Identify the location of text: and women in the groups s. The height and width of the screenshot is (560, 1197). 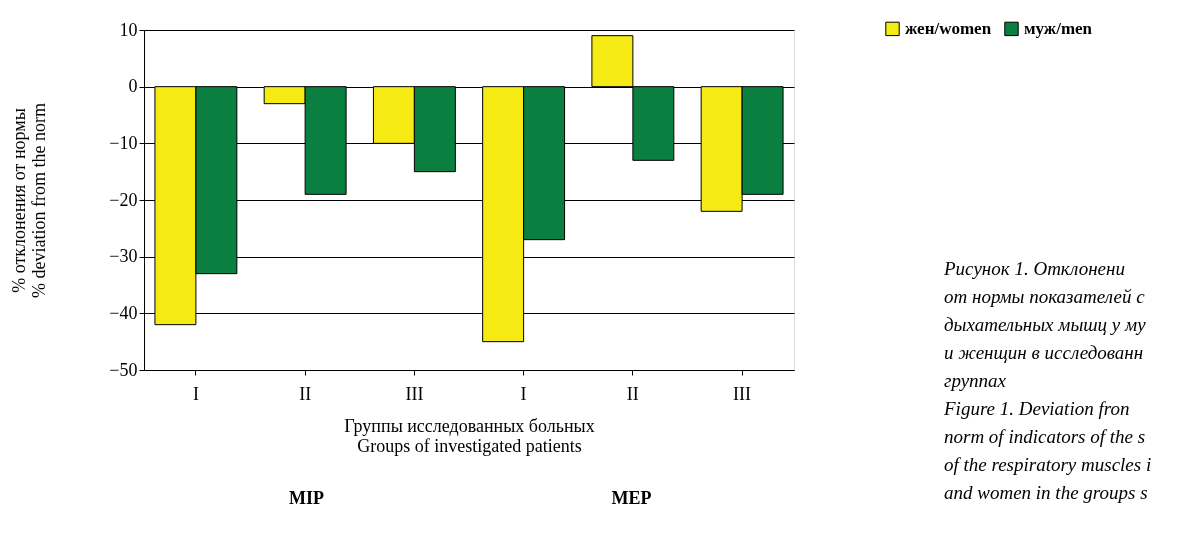
(1046, 492).